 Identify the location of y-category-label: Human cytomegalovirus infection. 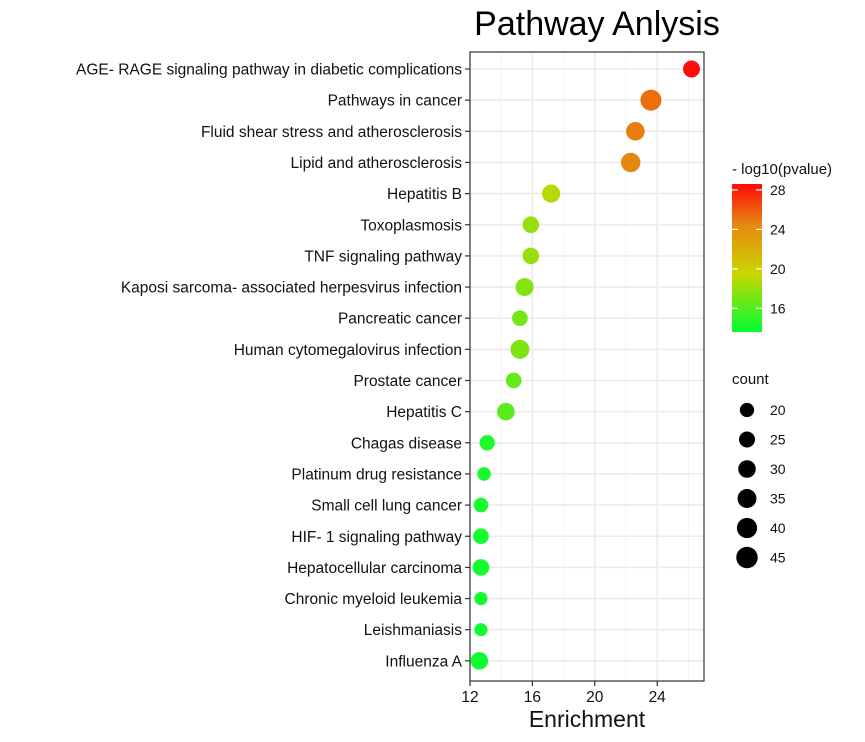
(348, 350).